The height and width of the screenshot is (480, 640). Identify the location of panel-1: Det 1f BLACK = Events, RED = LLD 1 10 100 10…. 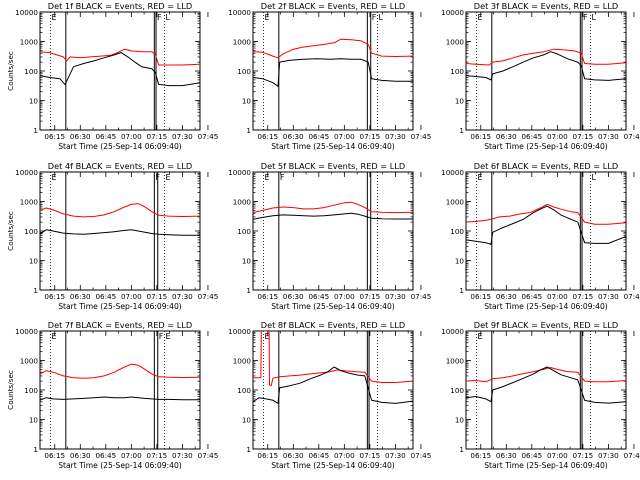
(112, 76).